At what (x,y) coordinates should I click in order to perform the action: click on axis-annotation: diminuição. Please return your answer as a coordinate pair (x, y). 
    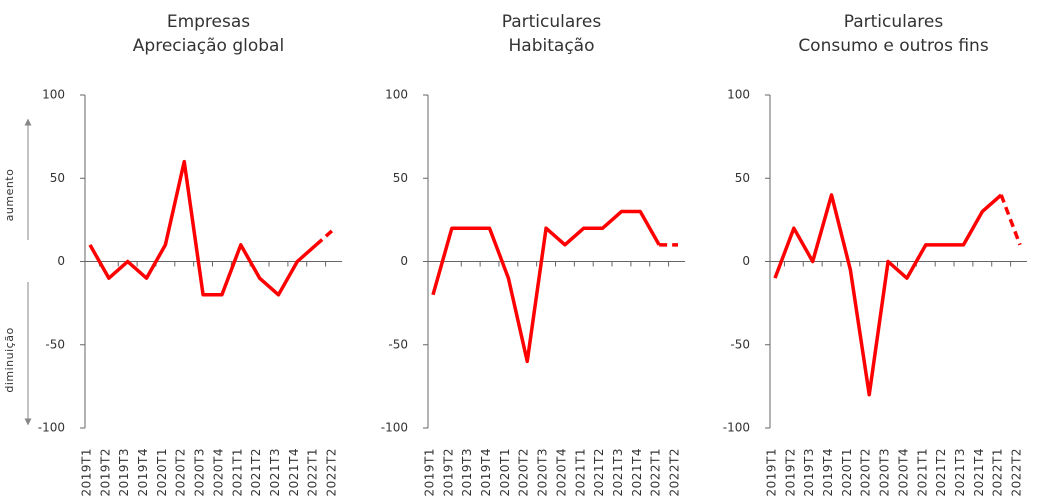
    Looking at the image, I should click on (9, 359).